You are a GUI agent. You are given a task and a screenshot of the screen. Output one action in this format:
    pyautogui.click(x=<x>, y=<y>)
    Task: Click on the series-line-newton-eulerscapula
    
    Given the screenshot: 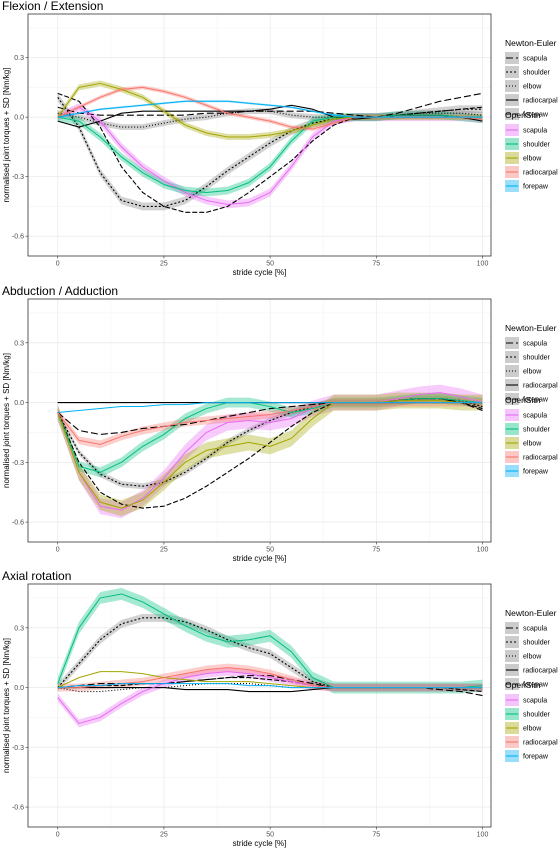 What is the action you would take?
    pyautogui.click(x=270, y=105)
    